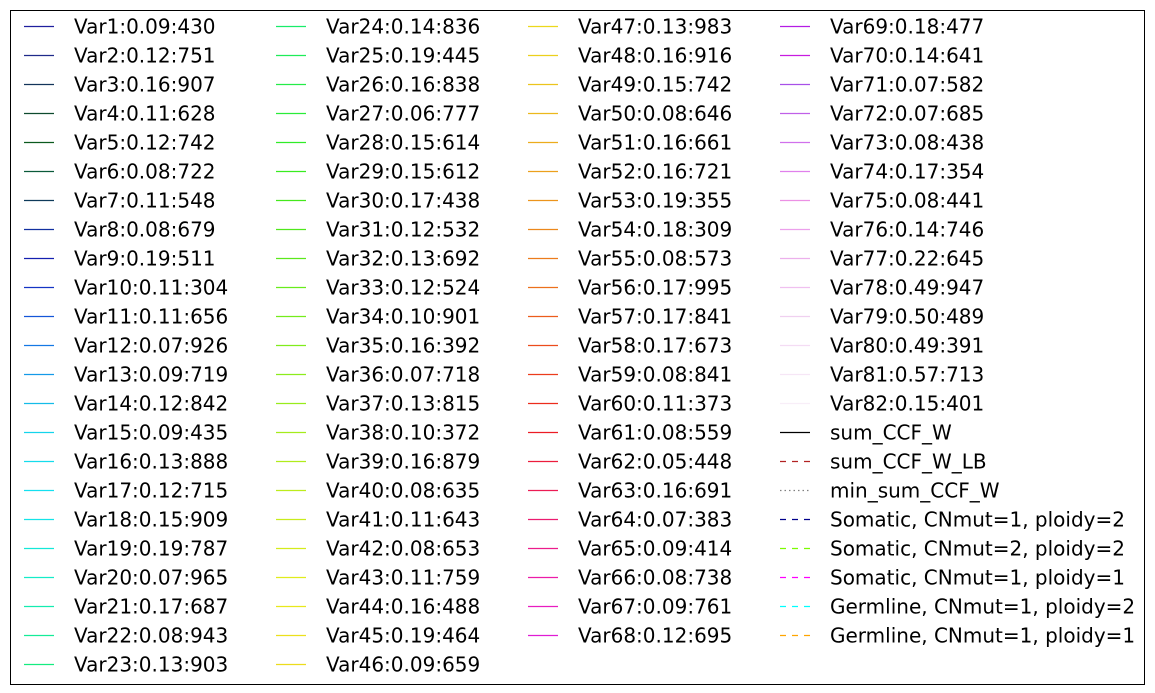 This screenshot has width=1155, height=693. I want to click on legend-entry: Var28:0.15:614, so click(378, 143).